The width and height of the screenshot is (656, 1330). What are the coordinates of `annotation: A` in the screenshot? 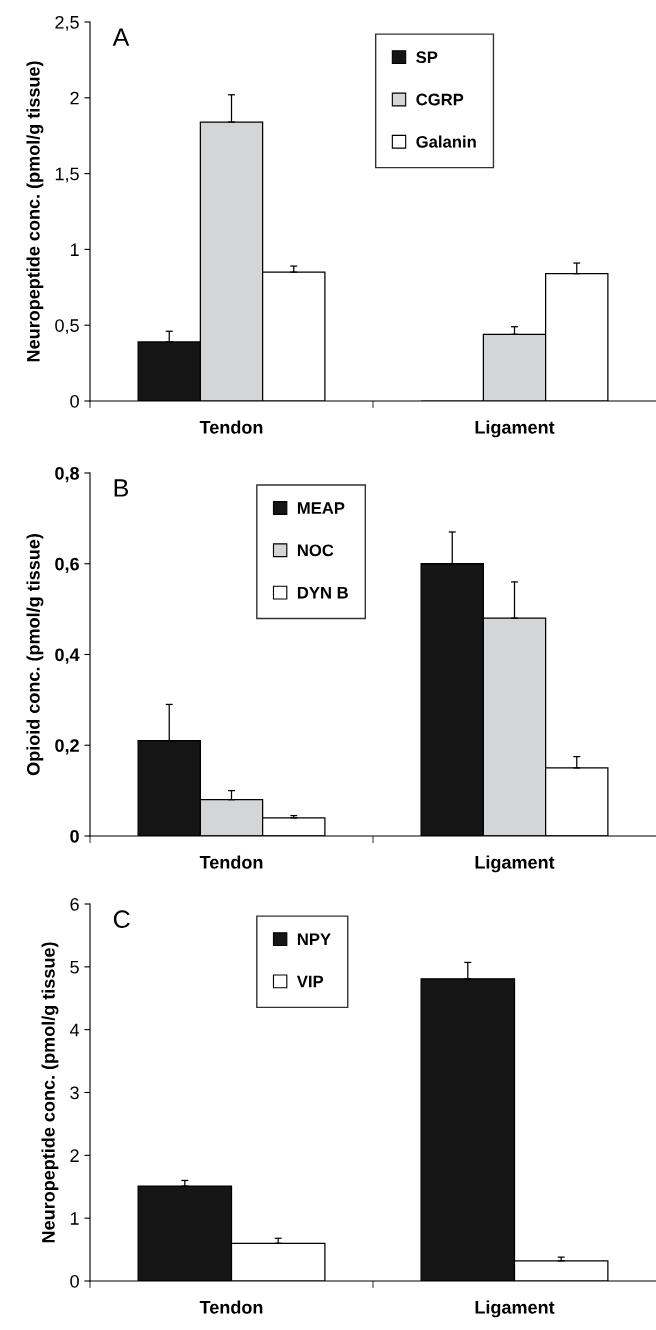 It's located at (121, 37).